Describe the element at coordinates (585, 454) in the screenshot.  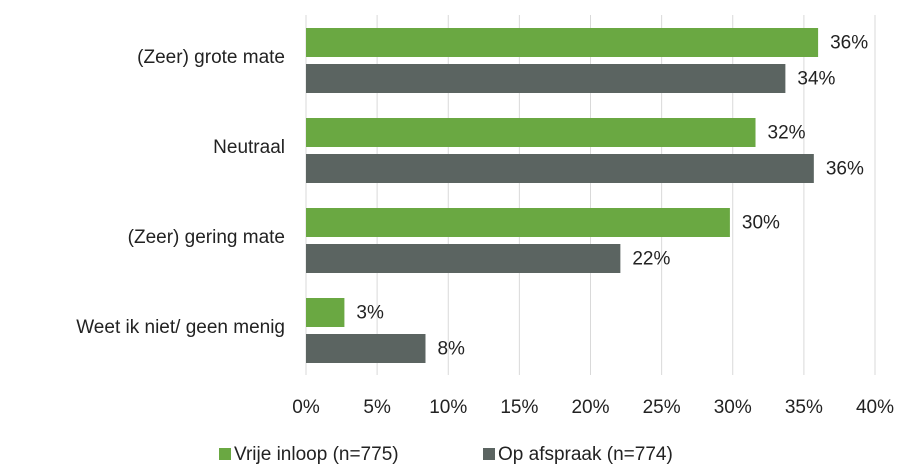
I see `legend-label: Op afspraak (n=774)` at that location.